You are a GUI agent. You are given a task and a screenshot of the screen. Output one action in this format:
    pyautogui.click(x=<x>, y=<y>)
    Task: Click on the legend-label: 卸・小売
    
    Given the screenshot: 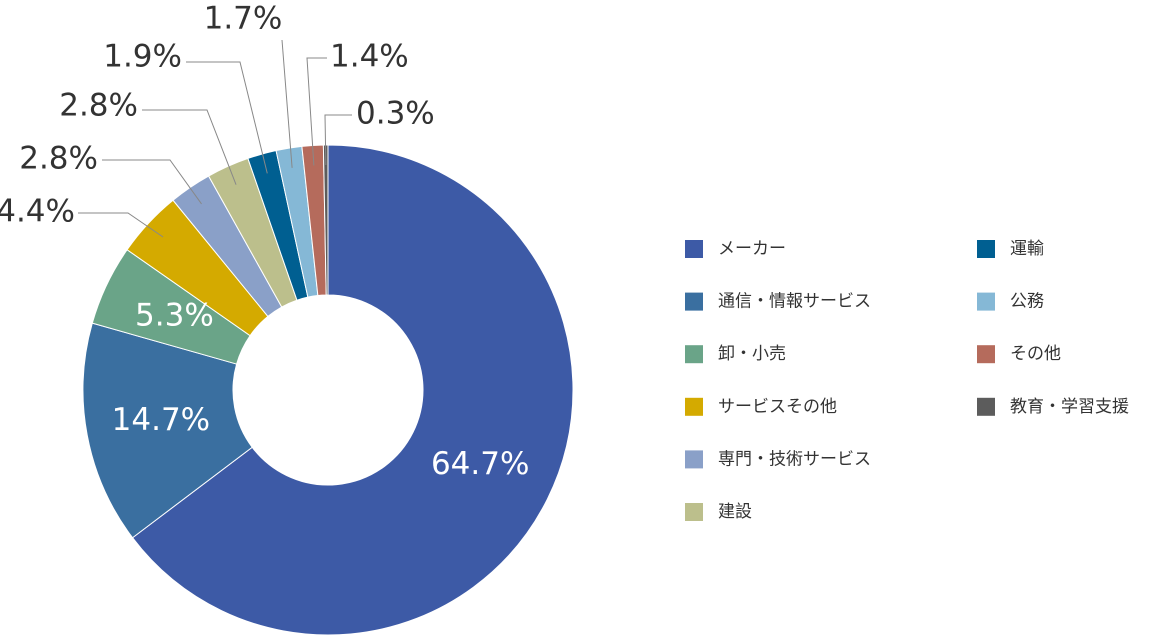 What is the action you would take?
    pyautogui.click(x=752, y=354)
    